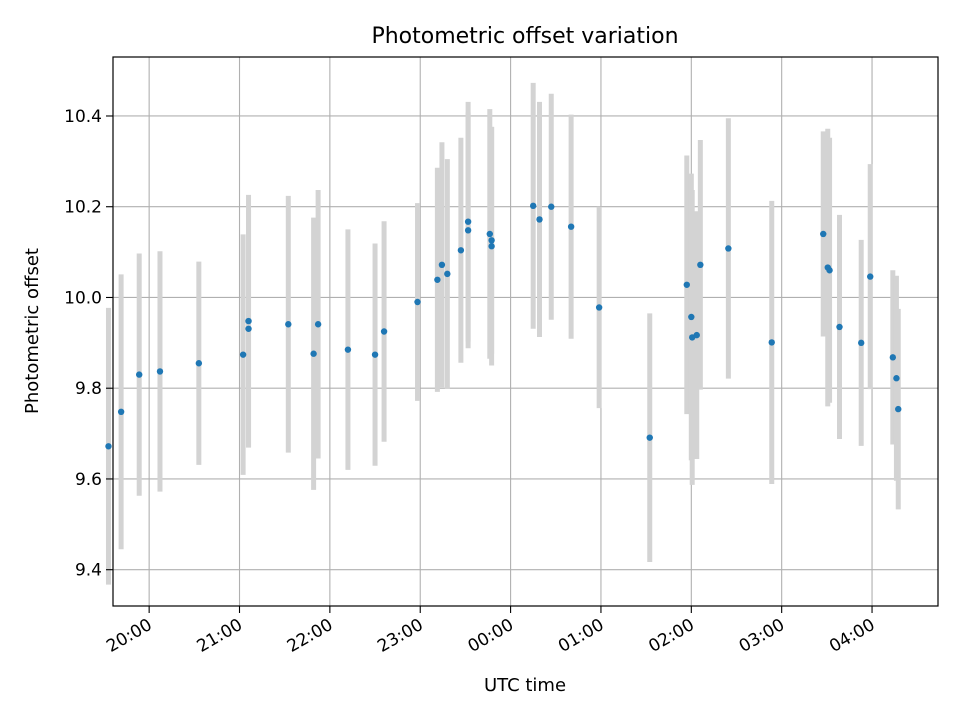 The width and height of the screenshot is (960, 720). What do you see at coordinates (88, 571) in the screenshot?
I see `y-tick-label: 9.4` at bounding box center [88, 571].